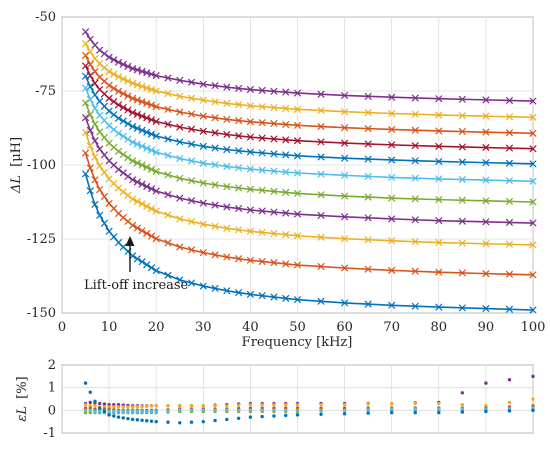 The height and width of the screenshot is (450, 550). I want to click on error-y-tick-labels: -1 0 1 2, so click(49, 399).